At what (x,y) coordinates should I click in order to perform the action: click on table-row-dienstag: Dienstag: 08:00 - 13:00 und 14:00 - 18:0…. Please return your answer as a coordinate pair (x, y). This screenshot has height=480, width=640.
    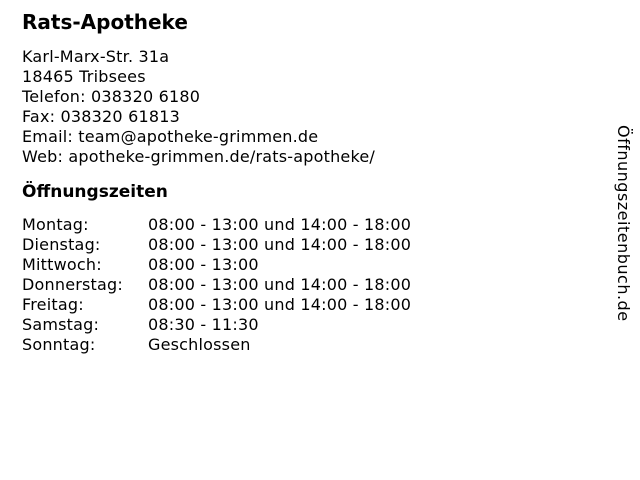
    Looking at the image, I should click on (302, 245).